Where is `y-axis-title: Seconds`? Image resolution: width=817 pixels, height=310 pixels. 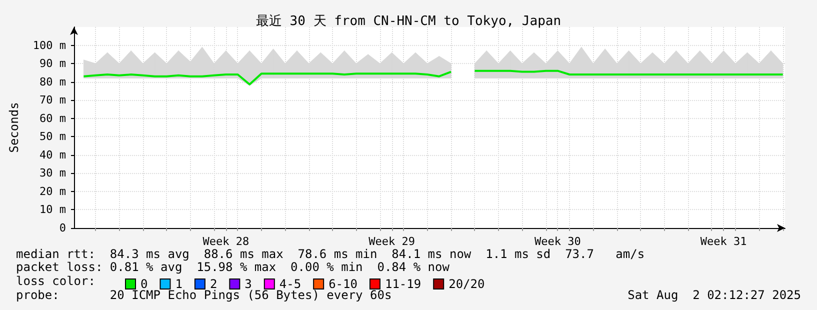
y-axis-title: Seconds is located at coordinates (14, 127).